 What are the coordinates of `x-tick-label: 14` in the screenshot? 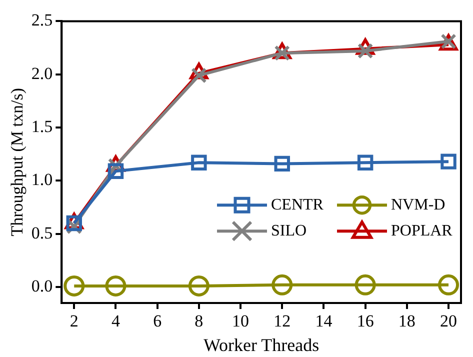 It's located at (324, 321).